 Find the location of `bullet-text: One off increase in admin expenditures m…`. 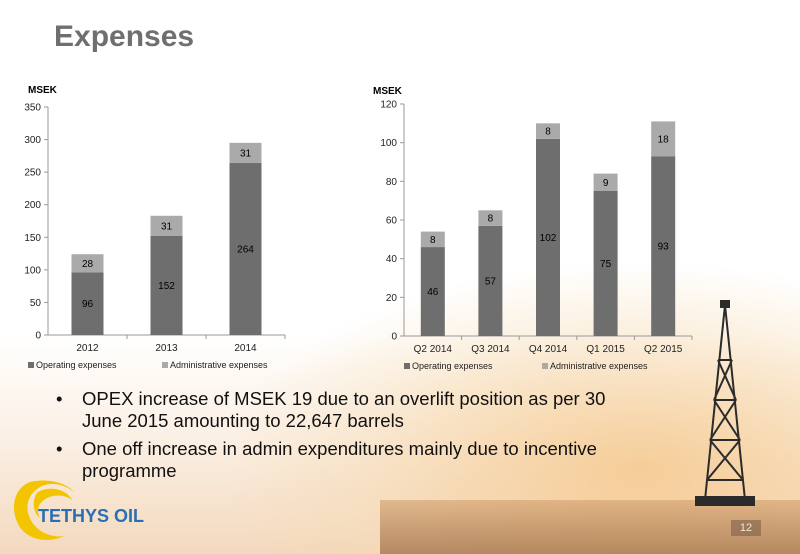

bullet-text: One off increase in admin expenditures m… is located at coordinates (339, 459).